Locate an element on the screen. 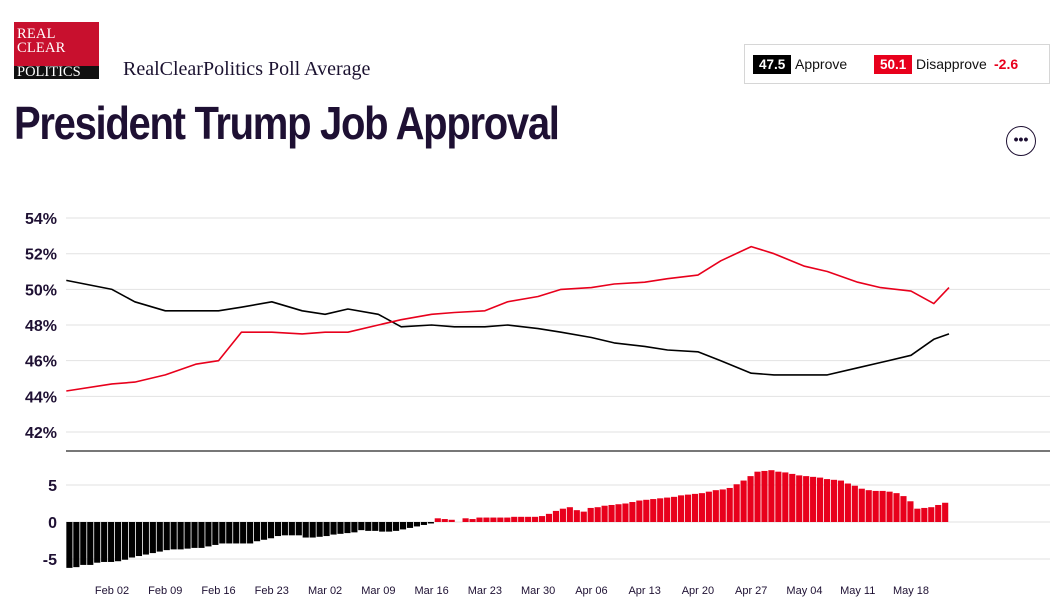 This screenshot has width=1060, height=613. logo-bar is located at coordinates (56, 72).